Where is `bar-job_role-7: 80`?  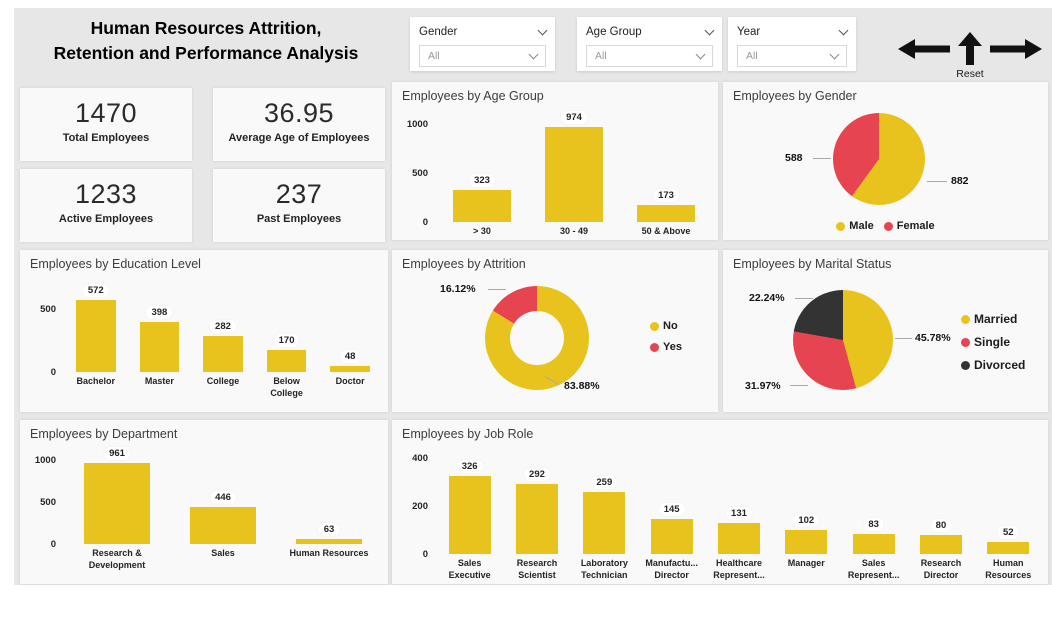 bar-job_role-7: 80 is located at coordinates (941, 536).